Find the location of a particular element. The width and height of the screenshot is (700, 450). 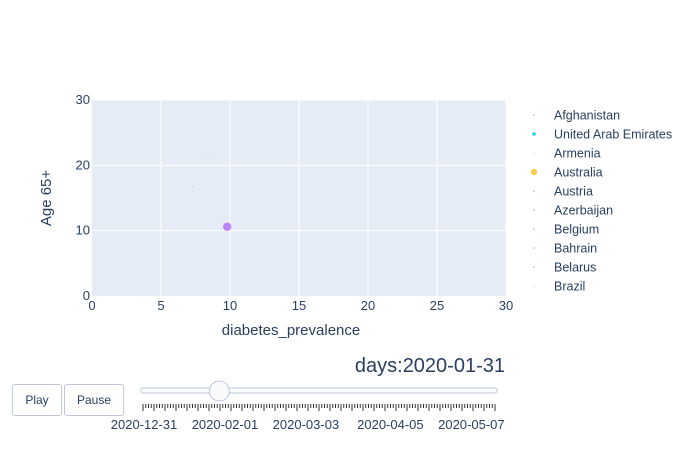

slider-prefix: days: is located at coordinates (379, 366).